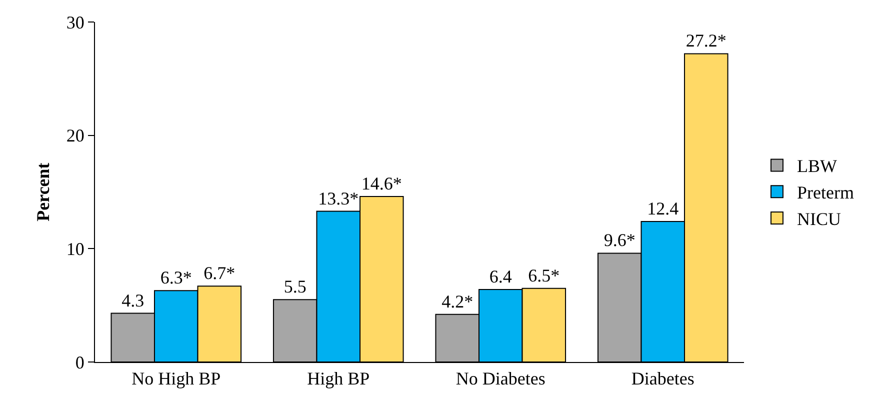 This screenshot has width=894, height=411. Describe the element at coordinates (338, 378) in the screenshot. I see `x-tick-label: High BP` at that location.